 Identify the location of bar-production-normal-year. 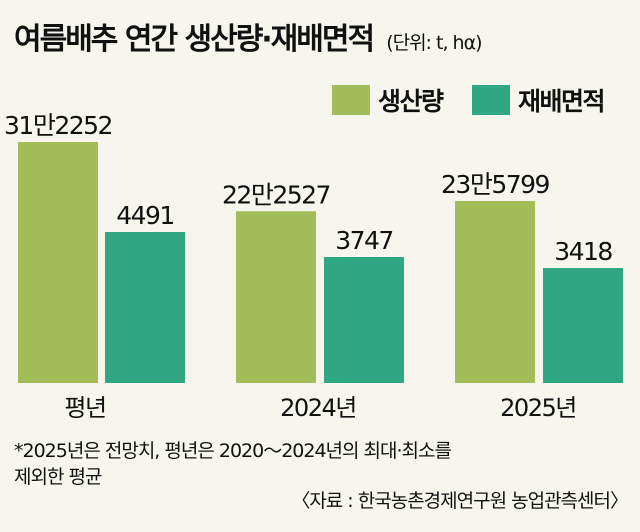
(58, 262).